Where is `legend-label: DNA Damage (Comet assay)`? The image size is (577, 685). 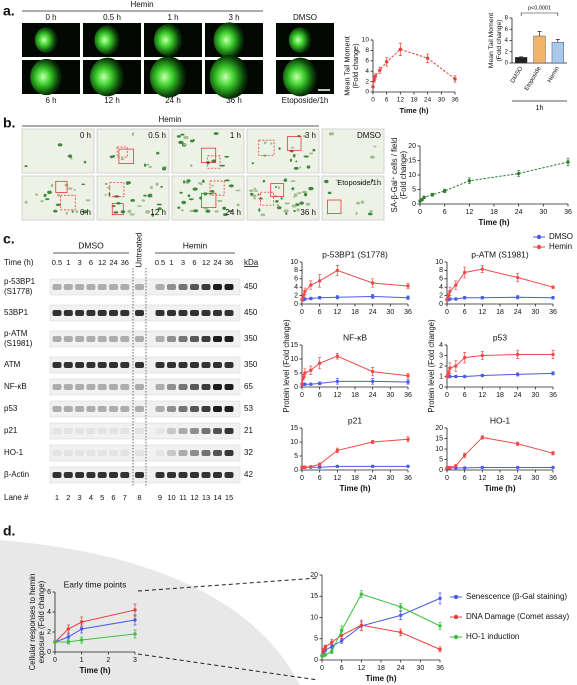
legend-label: DNA Damage (Comet assay) is located at coordinates (517, 616).